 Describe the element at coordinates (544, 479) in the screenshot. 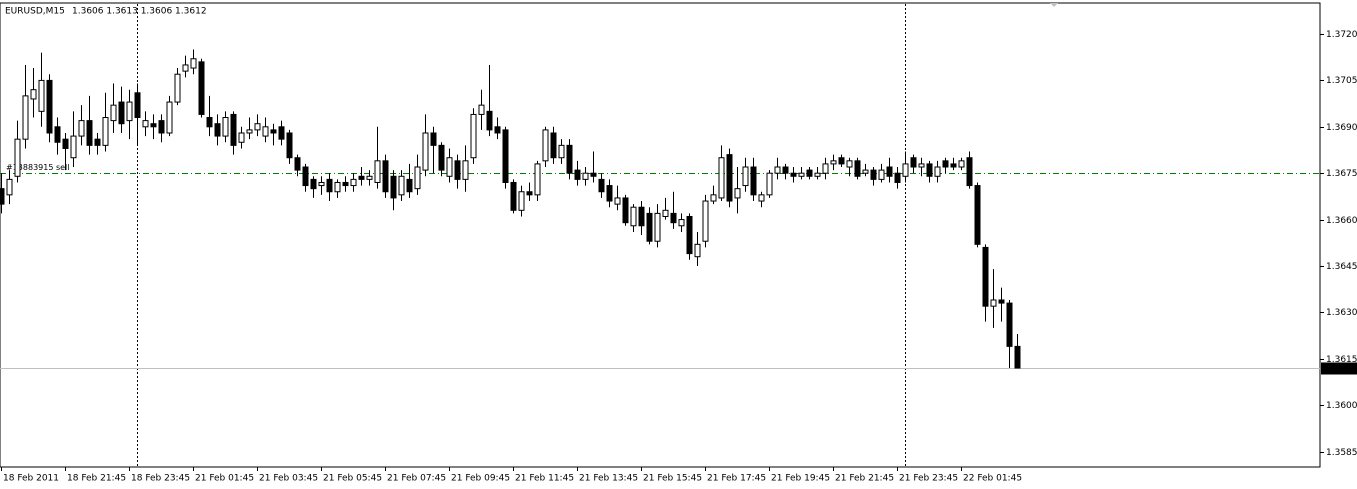

I see `x-tick-label: 21 Feb 11:45` at that location.